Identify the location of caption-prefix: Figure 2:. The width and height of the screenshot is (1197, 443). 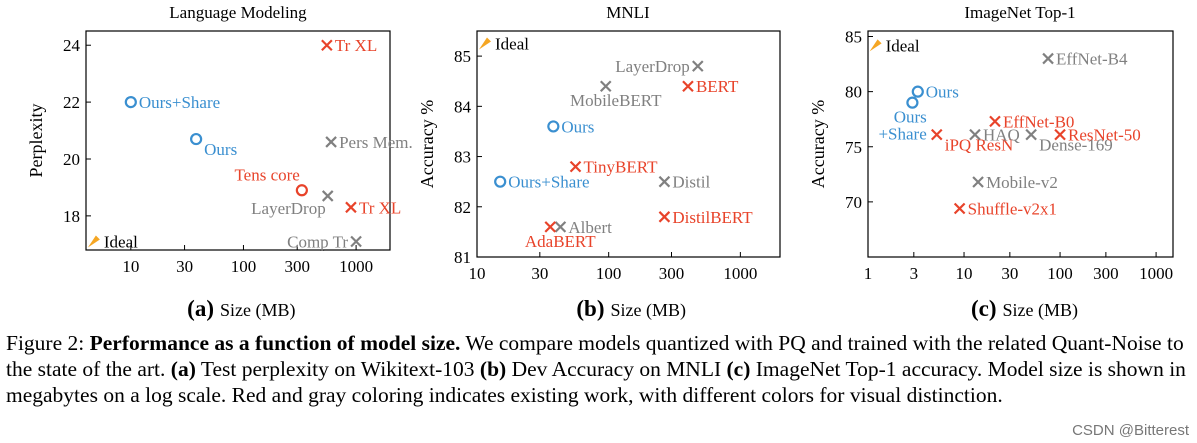
(48, 343).